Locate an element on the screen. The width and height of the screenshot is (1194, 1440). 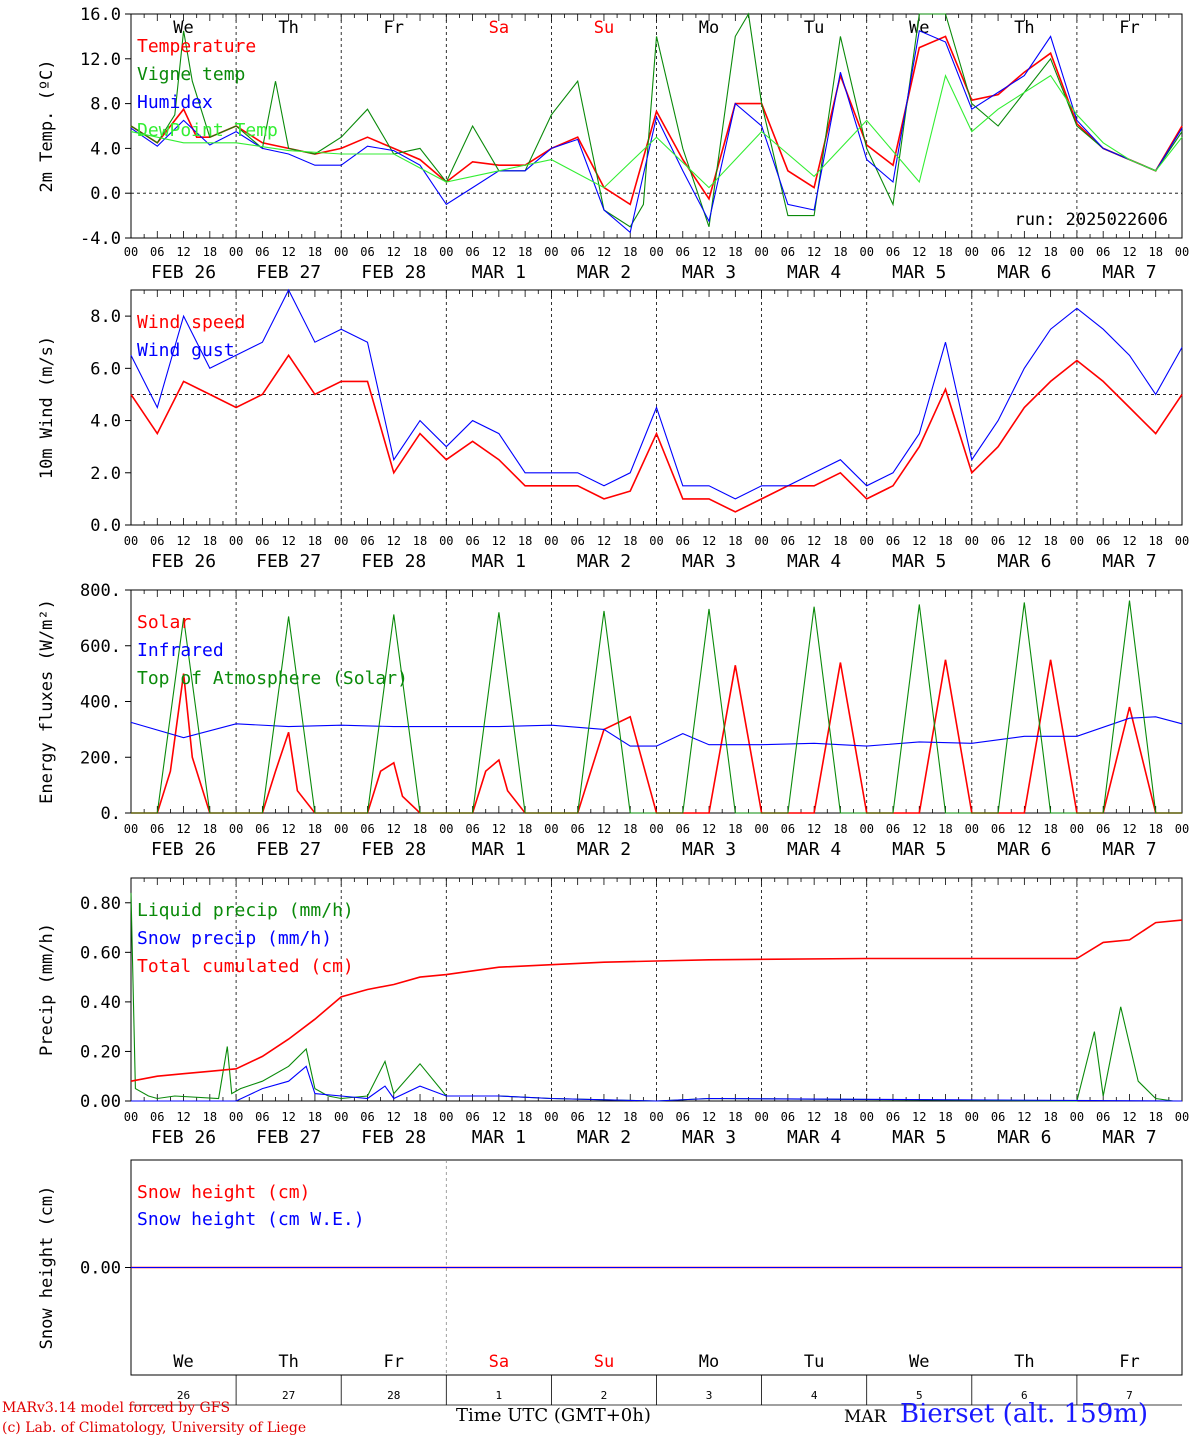
y-axis-label: 10m Wind (m/s) is located at coordinates (47, 407).